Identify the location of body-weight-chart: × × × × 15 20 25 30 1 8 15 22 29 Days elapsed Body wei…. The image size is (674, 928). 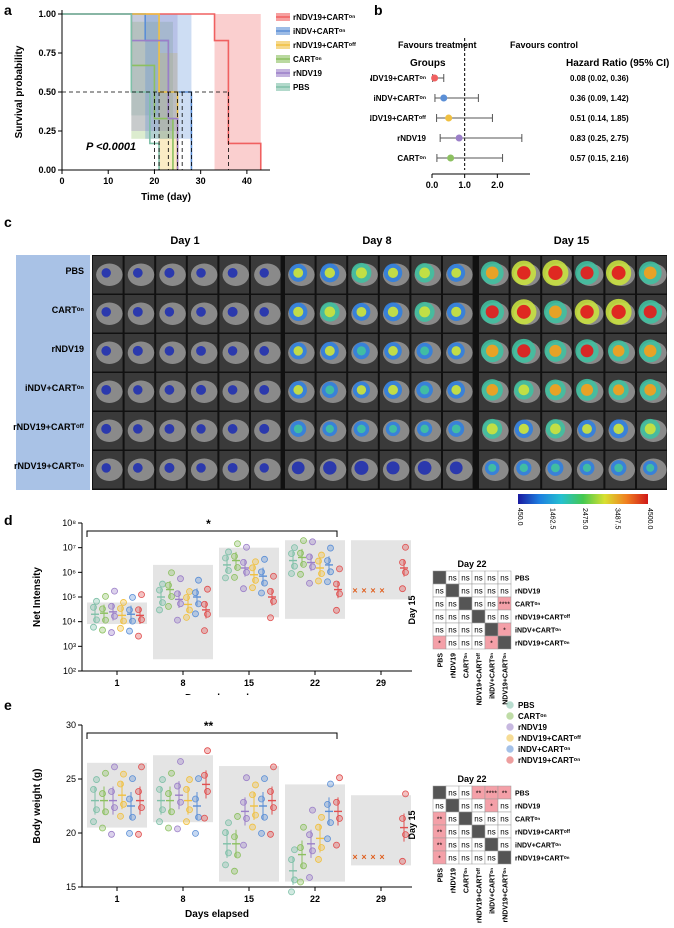
(222, 819).